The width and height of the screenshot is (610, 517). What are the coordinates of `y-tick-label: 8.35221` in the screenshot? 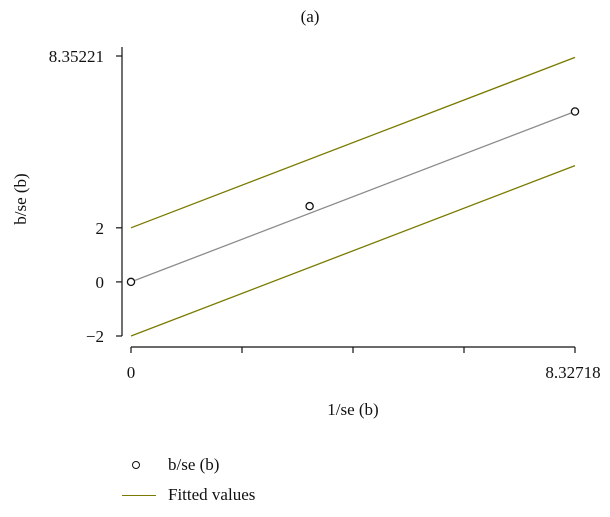 It's located at (76, 56).